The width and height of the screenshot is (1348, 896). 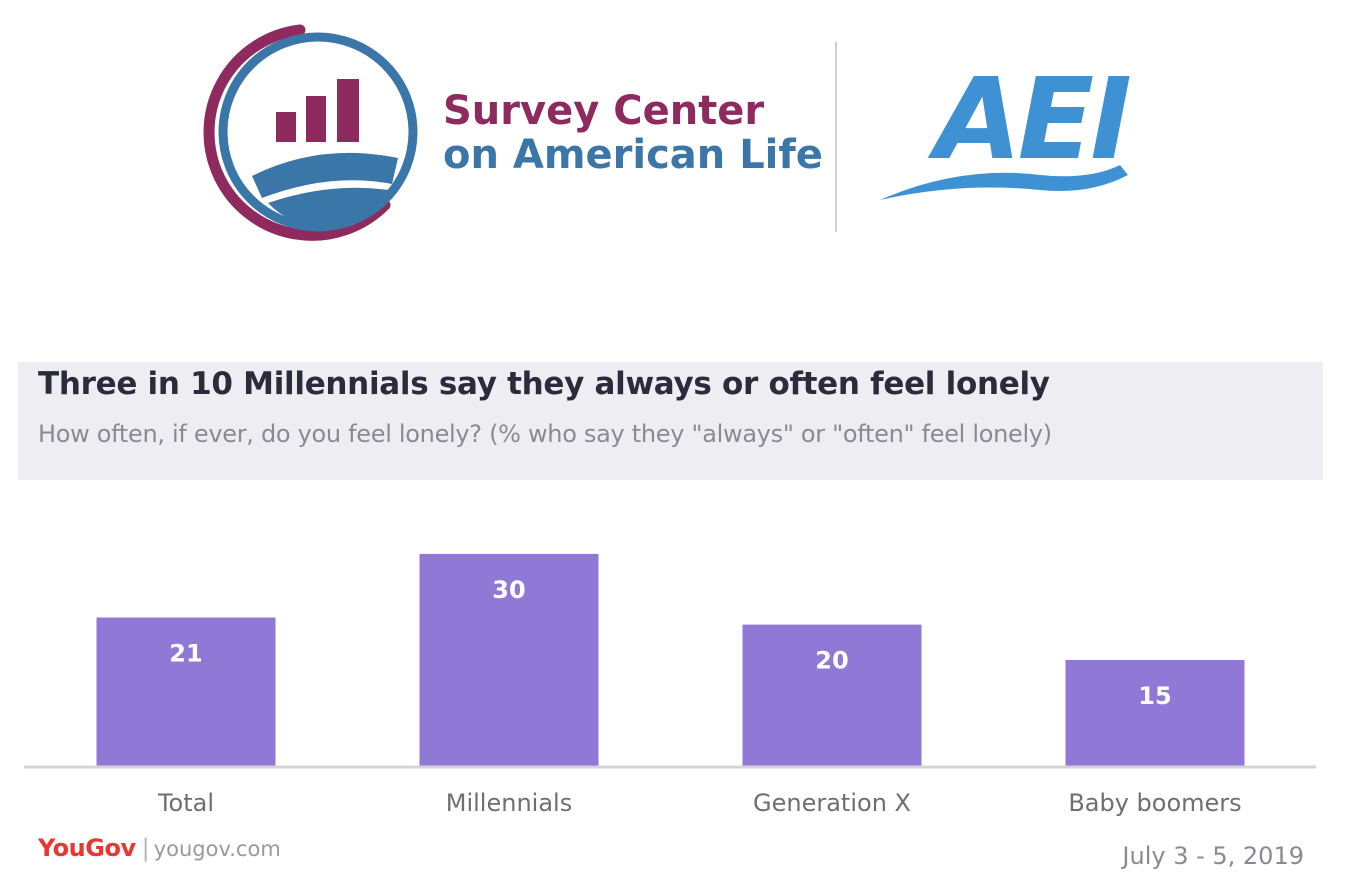 What do you see at coordinates (1154, 803) in the screenshot?
I see `category-label: Baby boomers` at bounding box center [1154, 803].